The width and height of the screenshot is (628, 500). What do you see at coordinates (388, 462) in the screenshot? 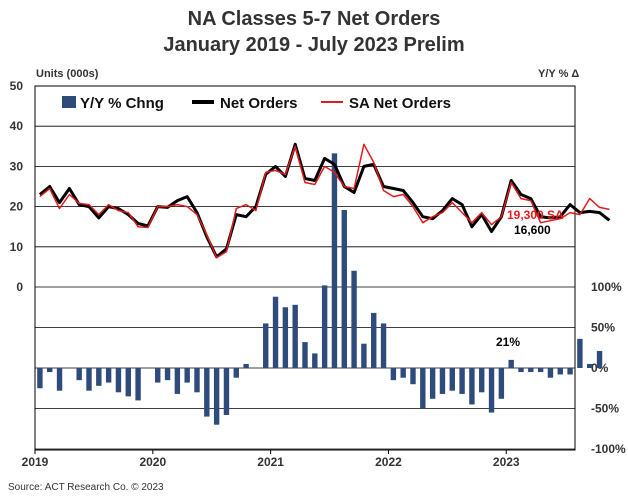
I see `x-tick-label: 2022` at bounding box center [388, 462].